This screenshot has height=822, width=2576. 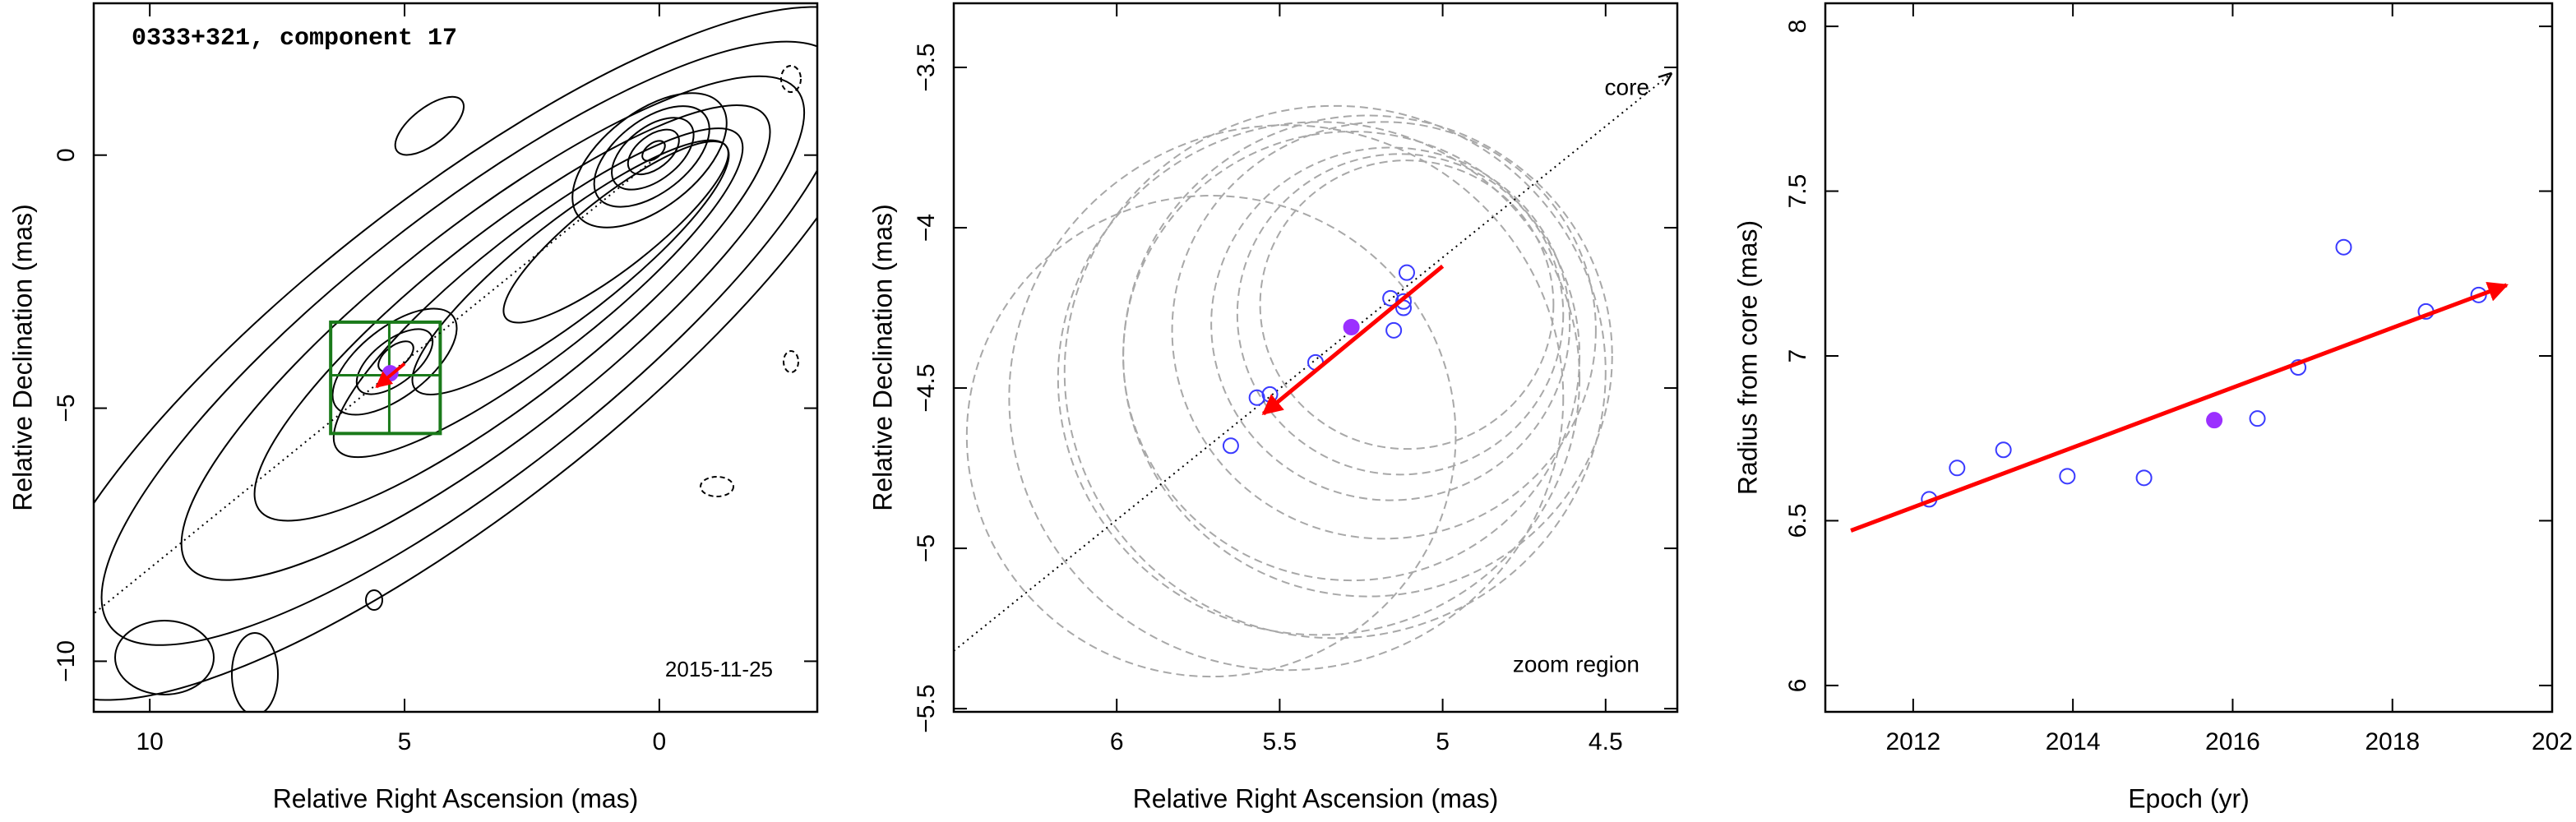 I want to click on core-direction, so click(x=377, y=384).